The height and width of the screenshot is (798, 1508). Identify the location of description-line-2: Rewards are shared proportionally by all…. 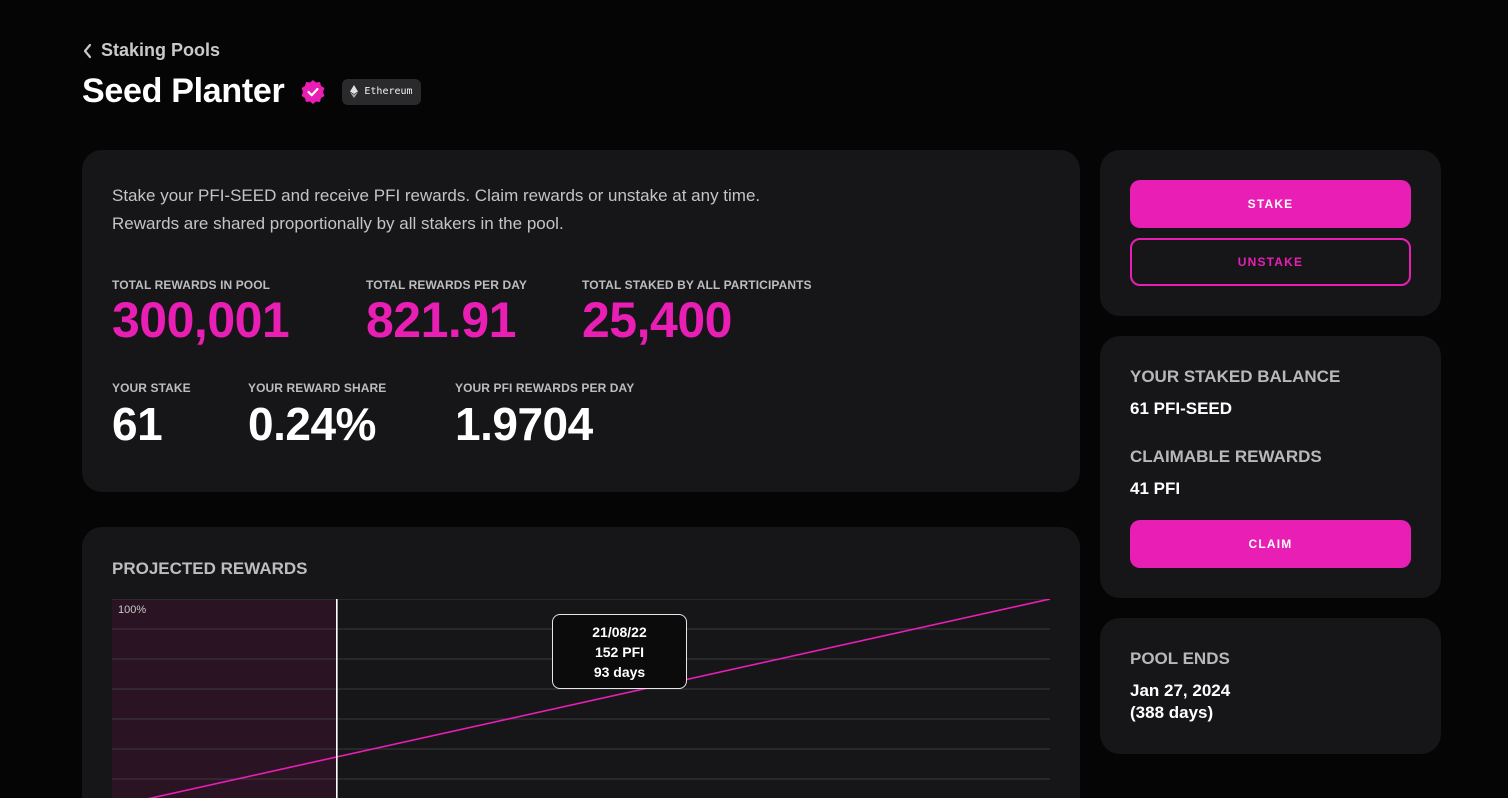
(338, 223).